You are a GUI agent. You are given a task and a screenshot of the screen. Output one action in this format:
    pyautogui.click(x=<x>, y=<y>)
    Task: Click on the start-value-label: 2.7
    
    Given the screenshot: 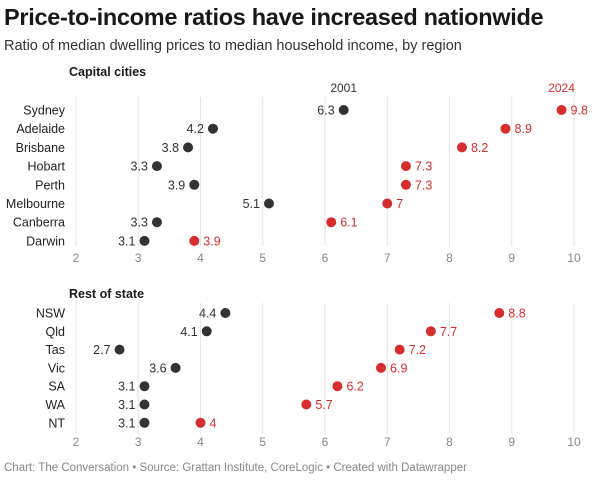 What is the action you would take?
    pyautogui.click(x=101, y=350)
    